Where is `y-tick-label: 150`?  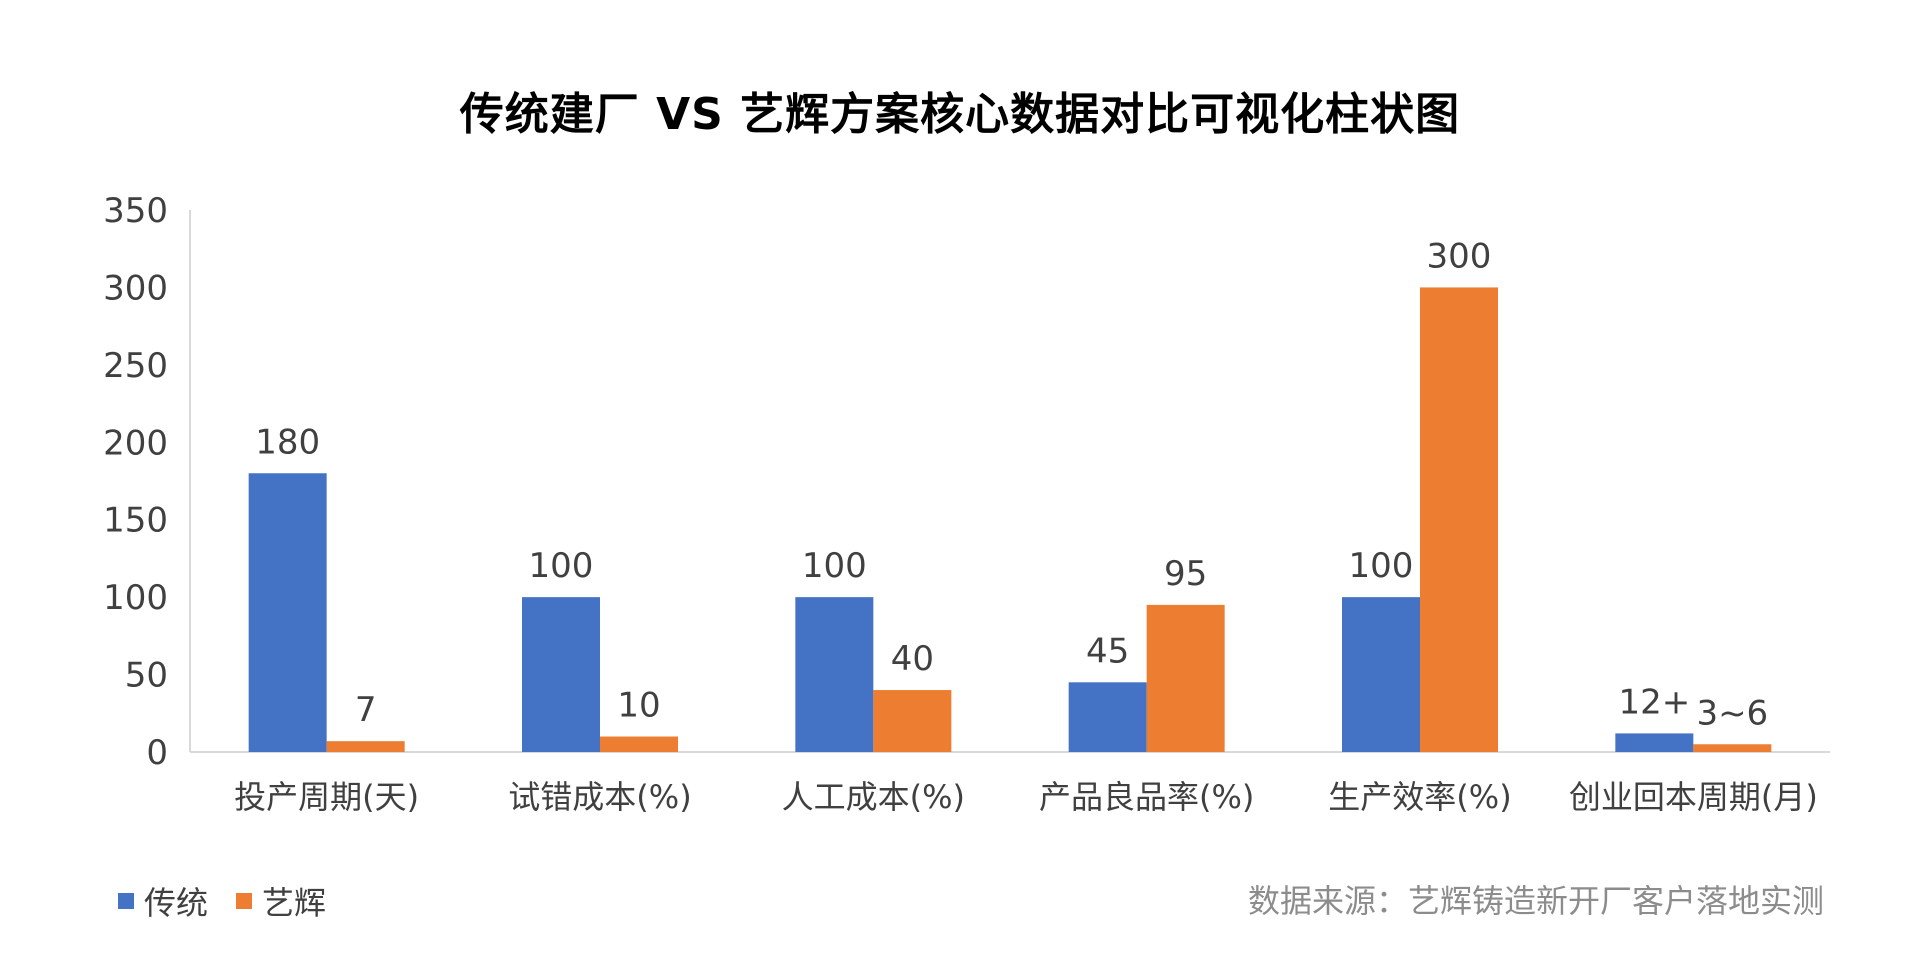 y-tick-label: 150 is located at coordinates (135, 521).